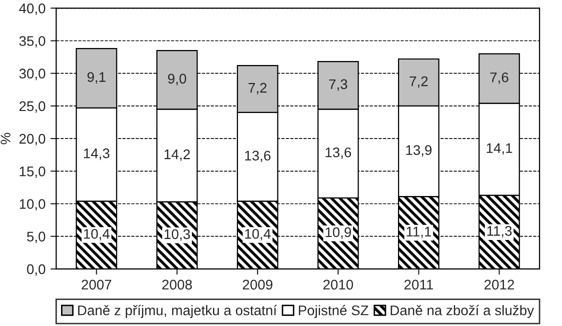 This screenshot has height=326, width=562. What do you see at coordinates (499, 285) in the screenshot?
I see `x-tick-label: 2012` at bounding box center [499, 285].